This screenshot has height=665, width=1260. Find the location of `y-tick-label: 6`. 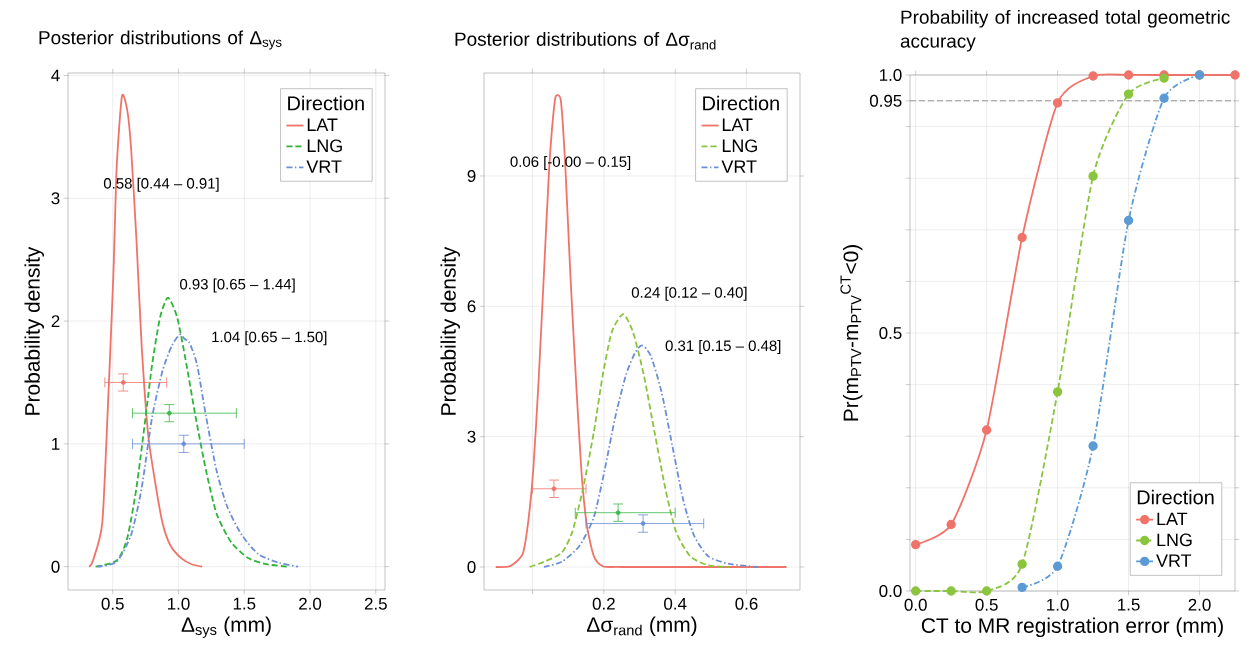

y-tick-label: 6 is located at coordinates (471, 306).